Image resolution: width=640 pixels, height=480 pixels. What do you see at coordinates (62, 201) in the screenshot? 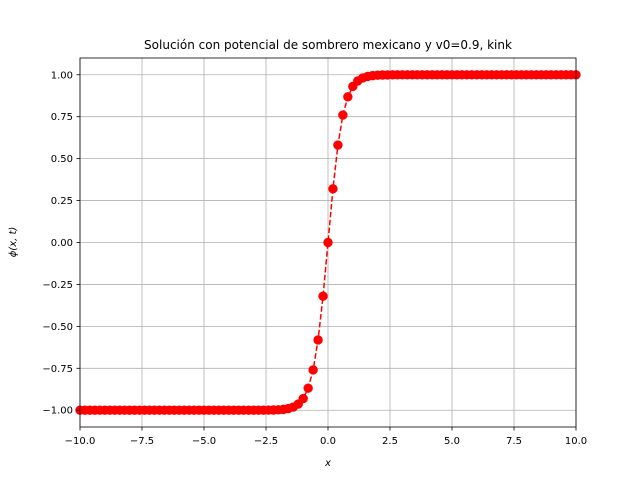
I see `y-tick-label: 0.25` at bounding box center [62, 201].